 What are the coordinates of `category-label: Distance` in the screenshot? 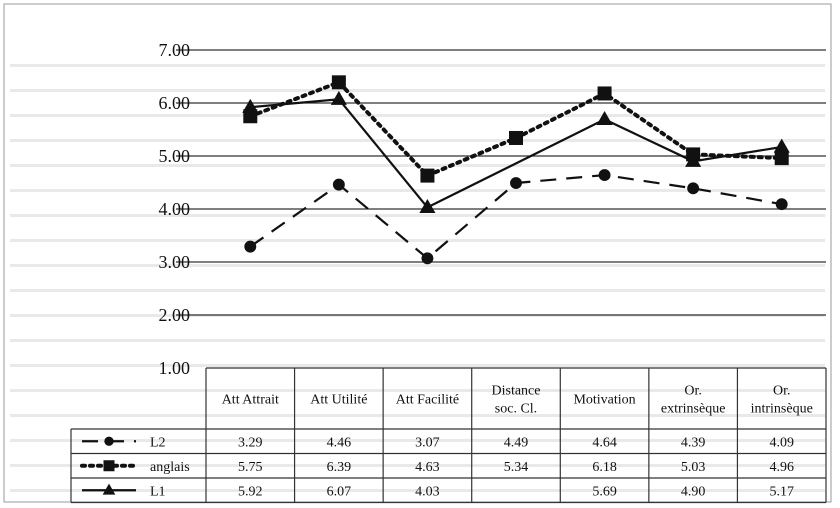 It's located at (516, 391).